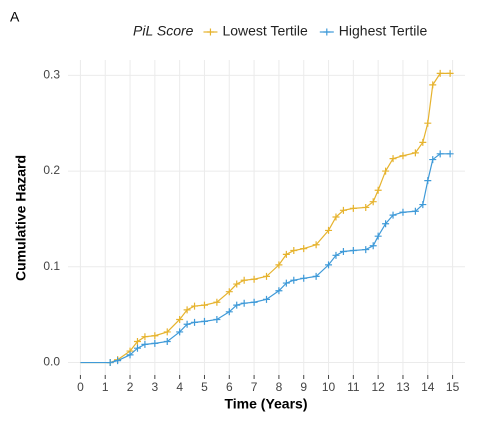  What do you see at coordinates (428, 387) in the screenshot?
I see `x-tick-label: 14` at bounding box center [428, 387].